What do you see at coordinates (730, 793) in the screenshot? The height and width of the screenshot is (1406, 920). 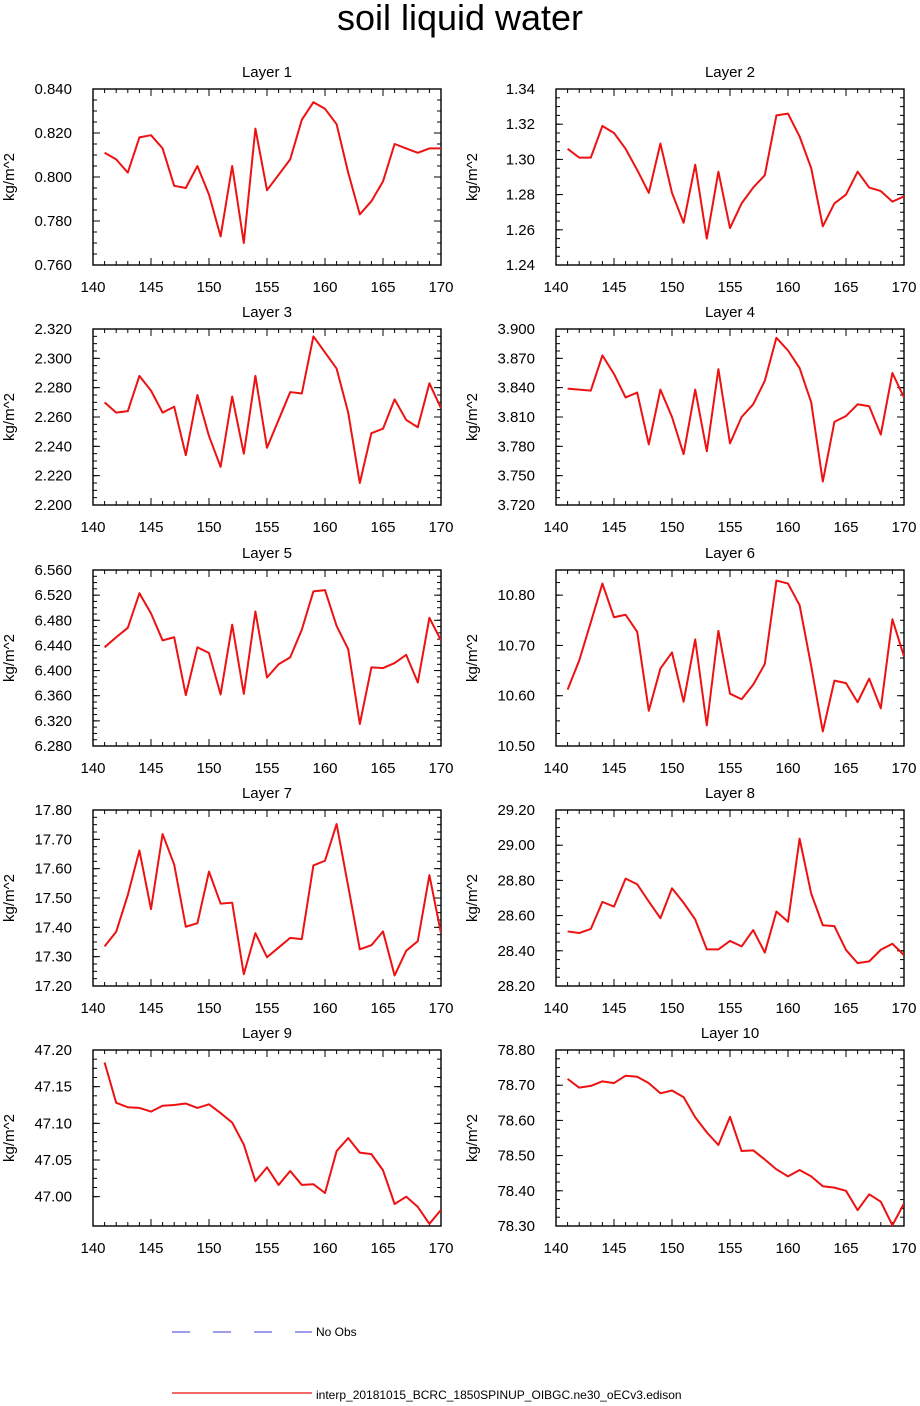 I see `panel-title: Layer 8` at bounding box center [730, 793].